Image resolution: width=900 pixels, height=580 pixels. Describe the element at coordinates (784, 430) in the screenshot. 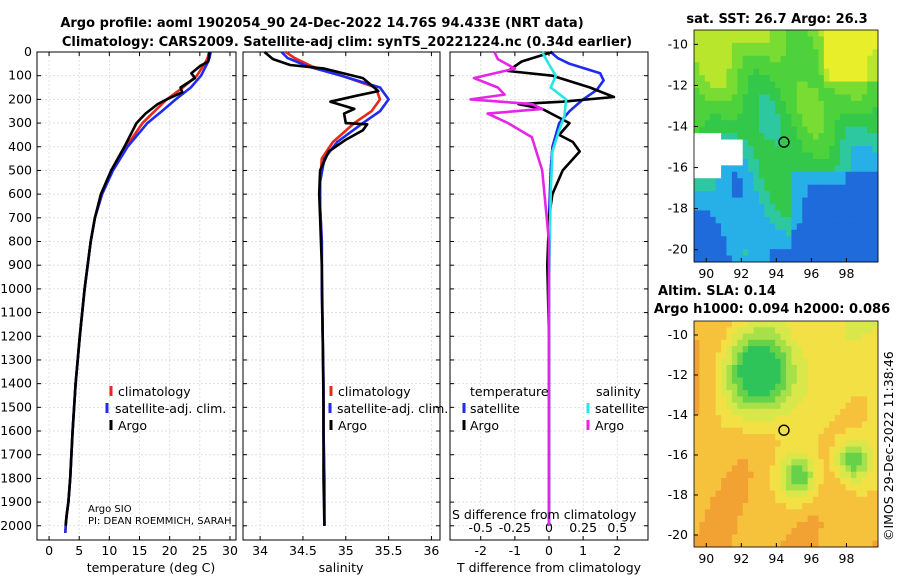

I see `argo-position-marker` at that location.